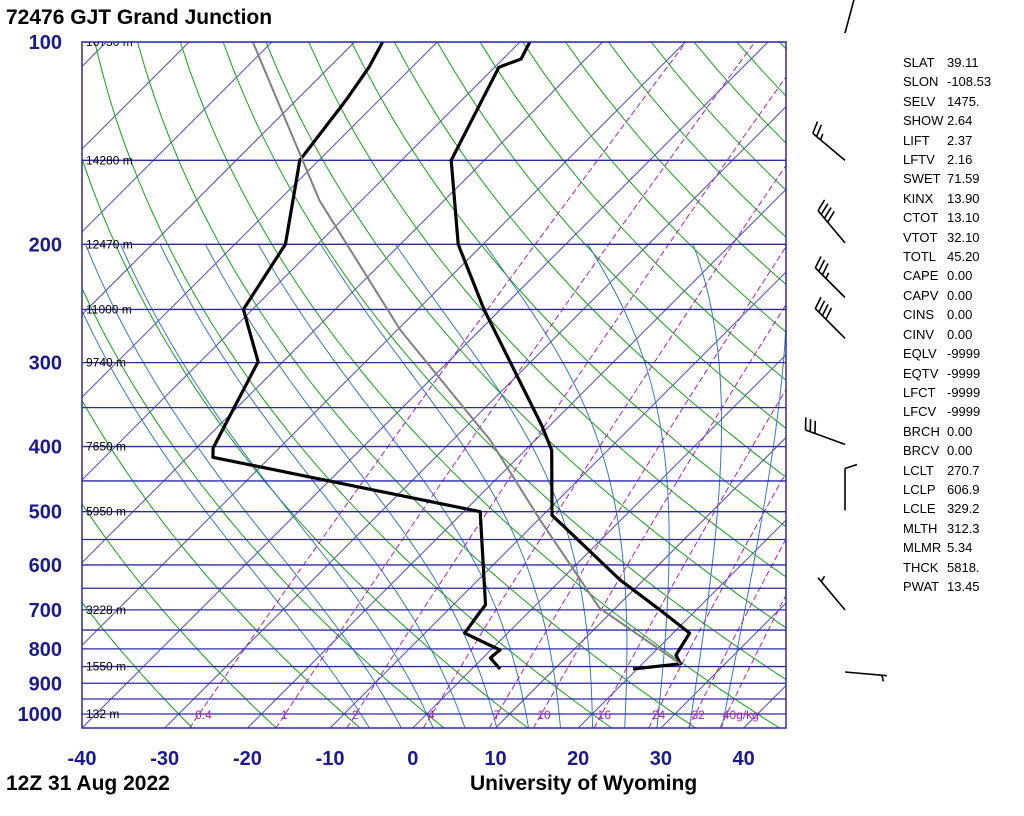 The height and width of the screenshot is (816, 1024). I want to click on height-label: 16730 m, so click(109, 42).